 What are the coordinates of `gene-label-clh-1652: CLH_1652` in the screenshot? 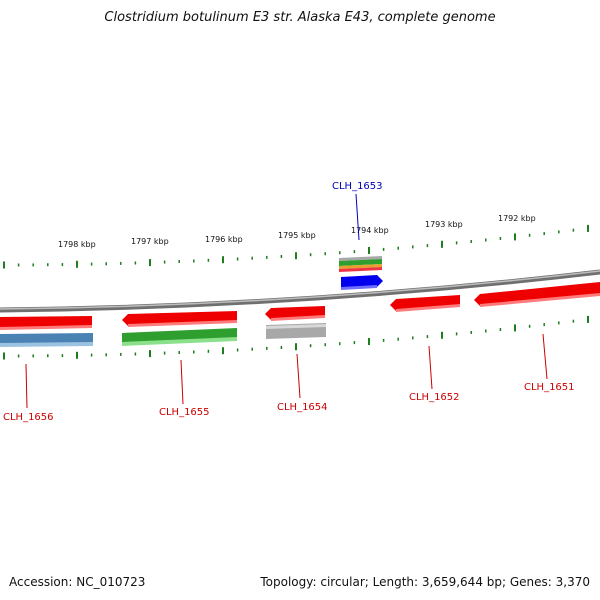 It's located at (434, 397).